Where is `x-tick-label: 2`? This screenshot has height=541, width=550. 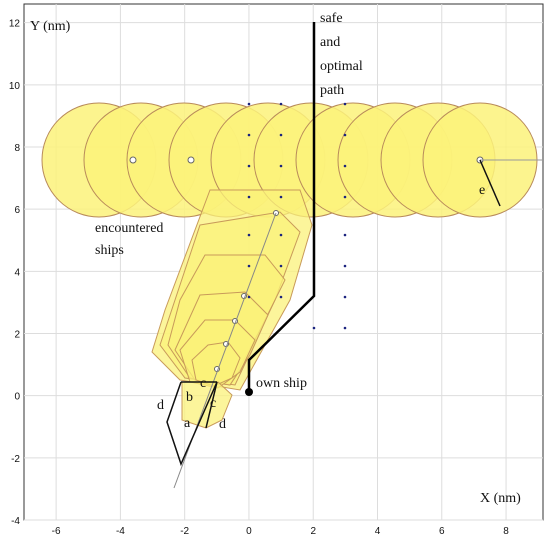 x-tick-label: 2 is located at coordinates (313, 531).